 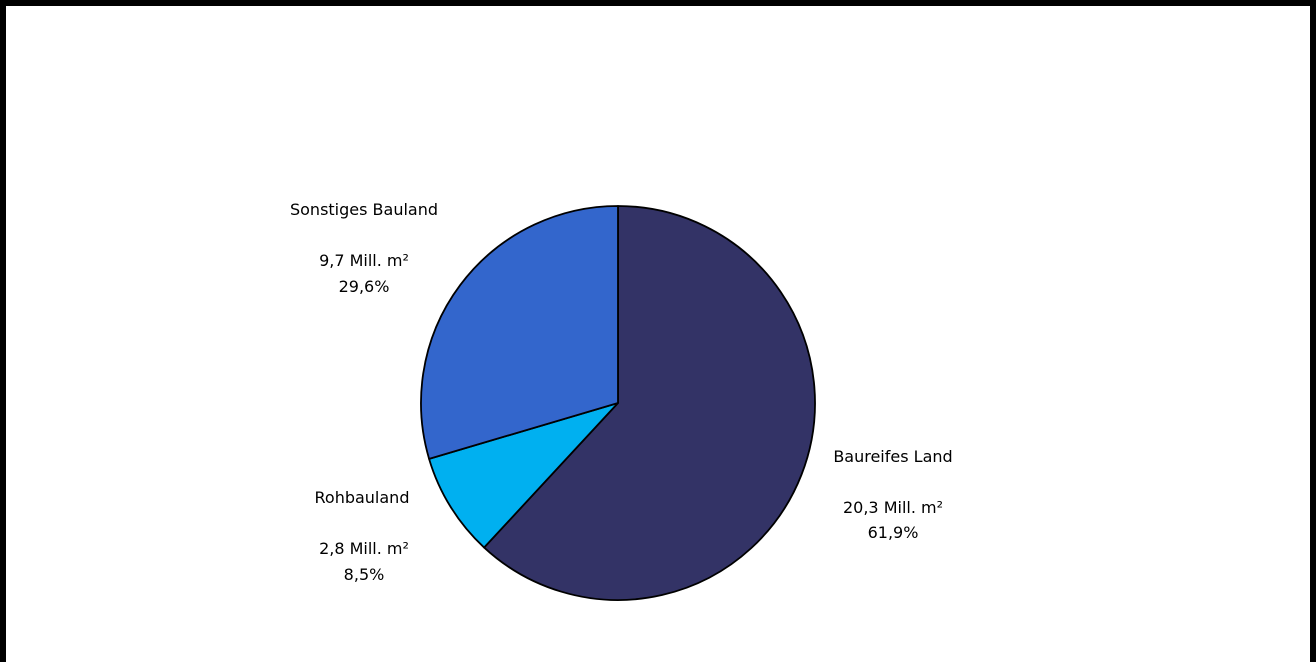 What do you see at coordinates (364, 260) in the screenshot?
I see `slice-value-label: 9,7 Mill. m²` at bounding box center [364, 260].